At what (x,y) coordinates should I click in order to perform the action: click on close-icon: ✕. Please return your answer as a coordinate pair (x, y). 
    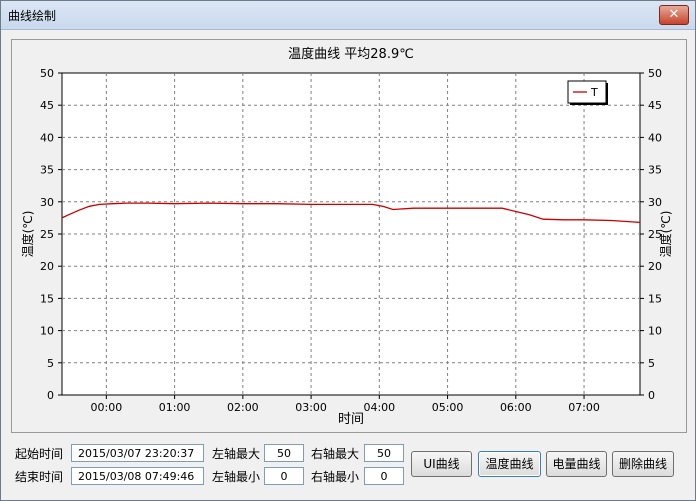
    Looking at the image, I should click on (674, 14).